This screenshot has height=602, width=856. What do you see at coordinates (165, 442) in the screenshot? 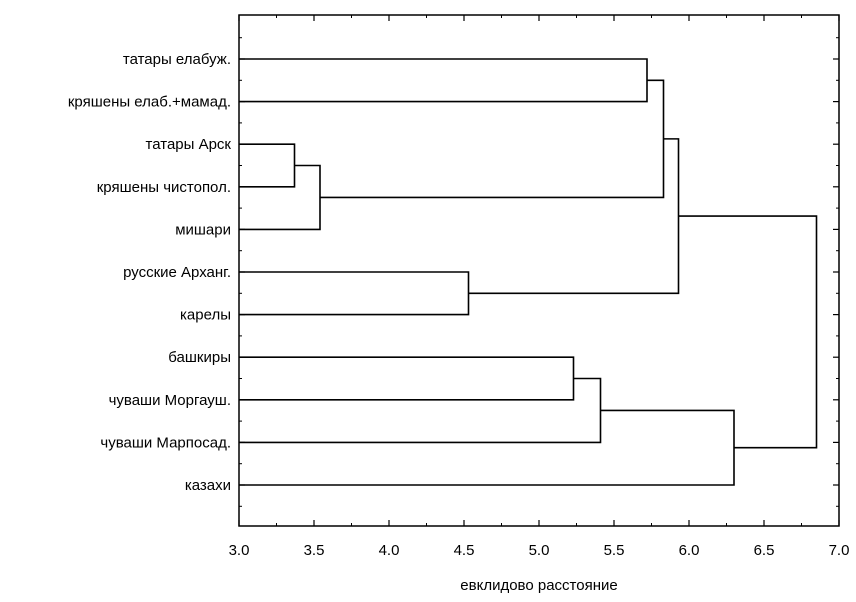
I see `leaf-label: чуваши Марпосад.` at bounding box center [165, 442].